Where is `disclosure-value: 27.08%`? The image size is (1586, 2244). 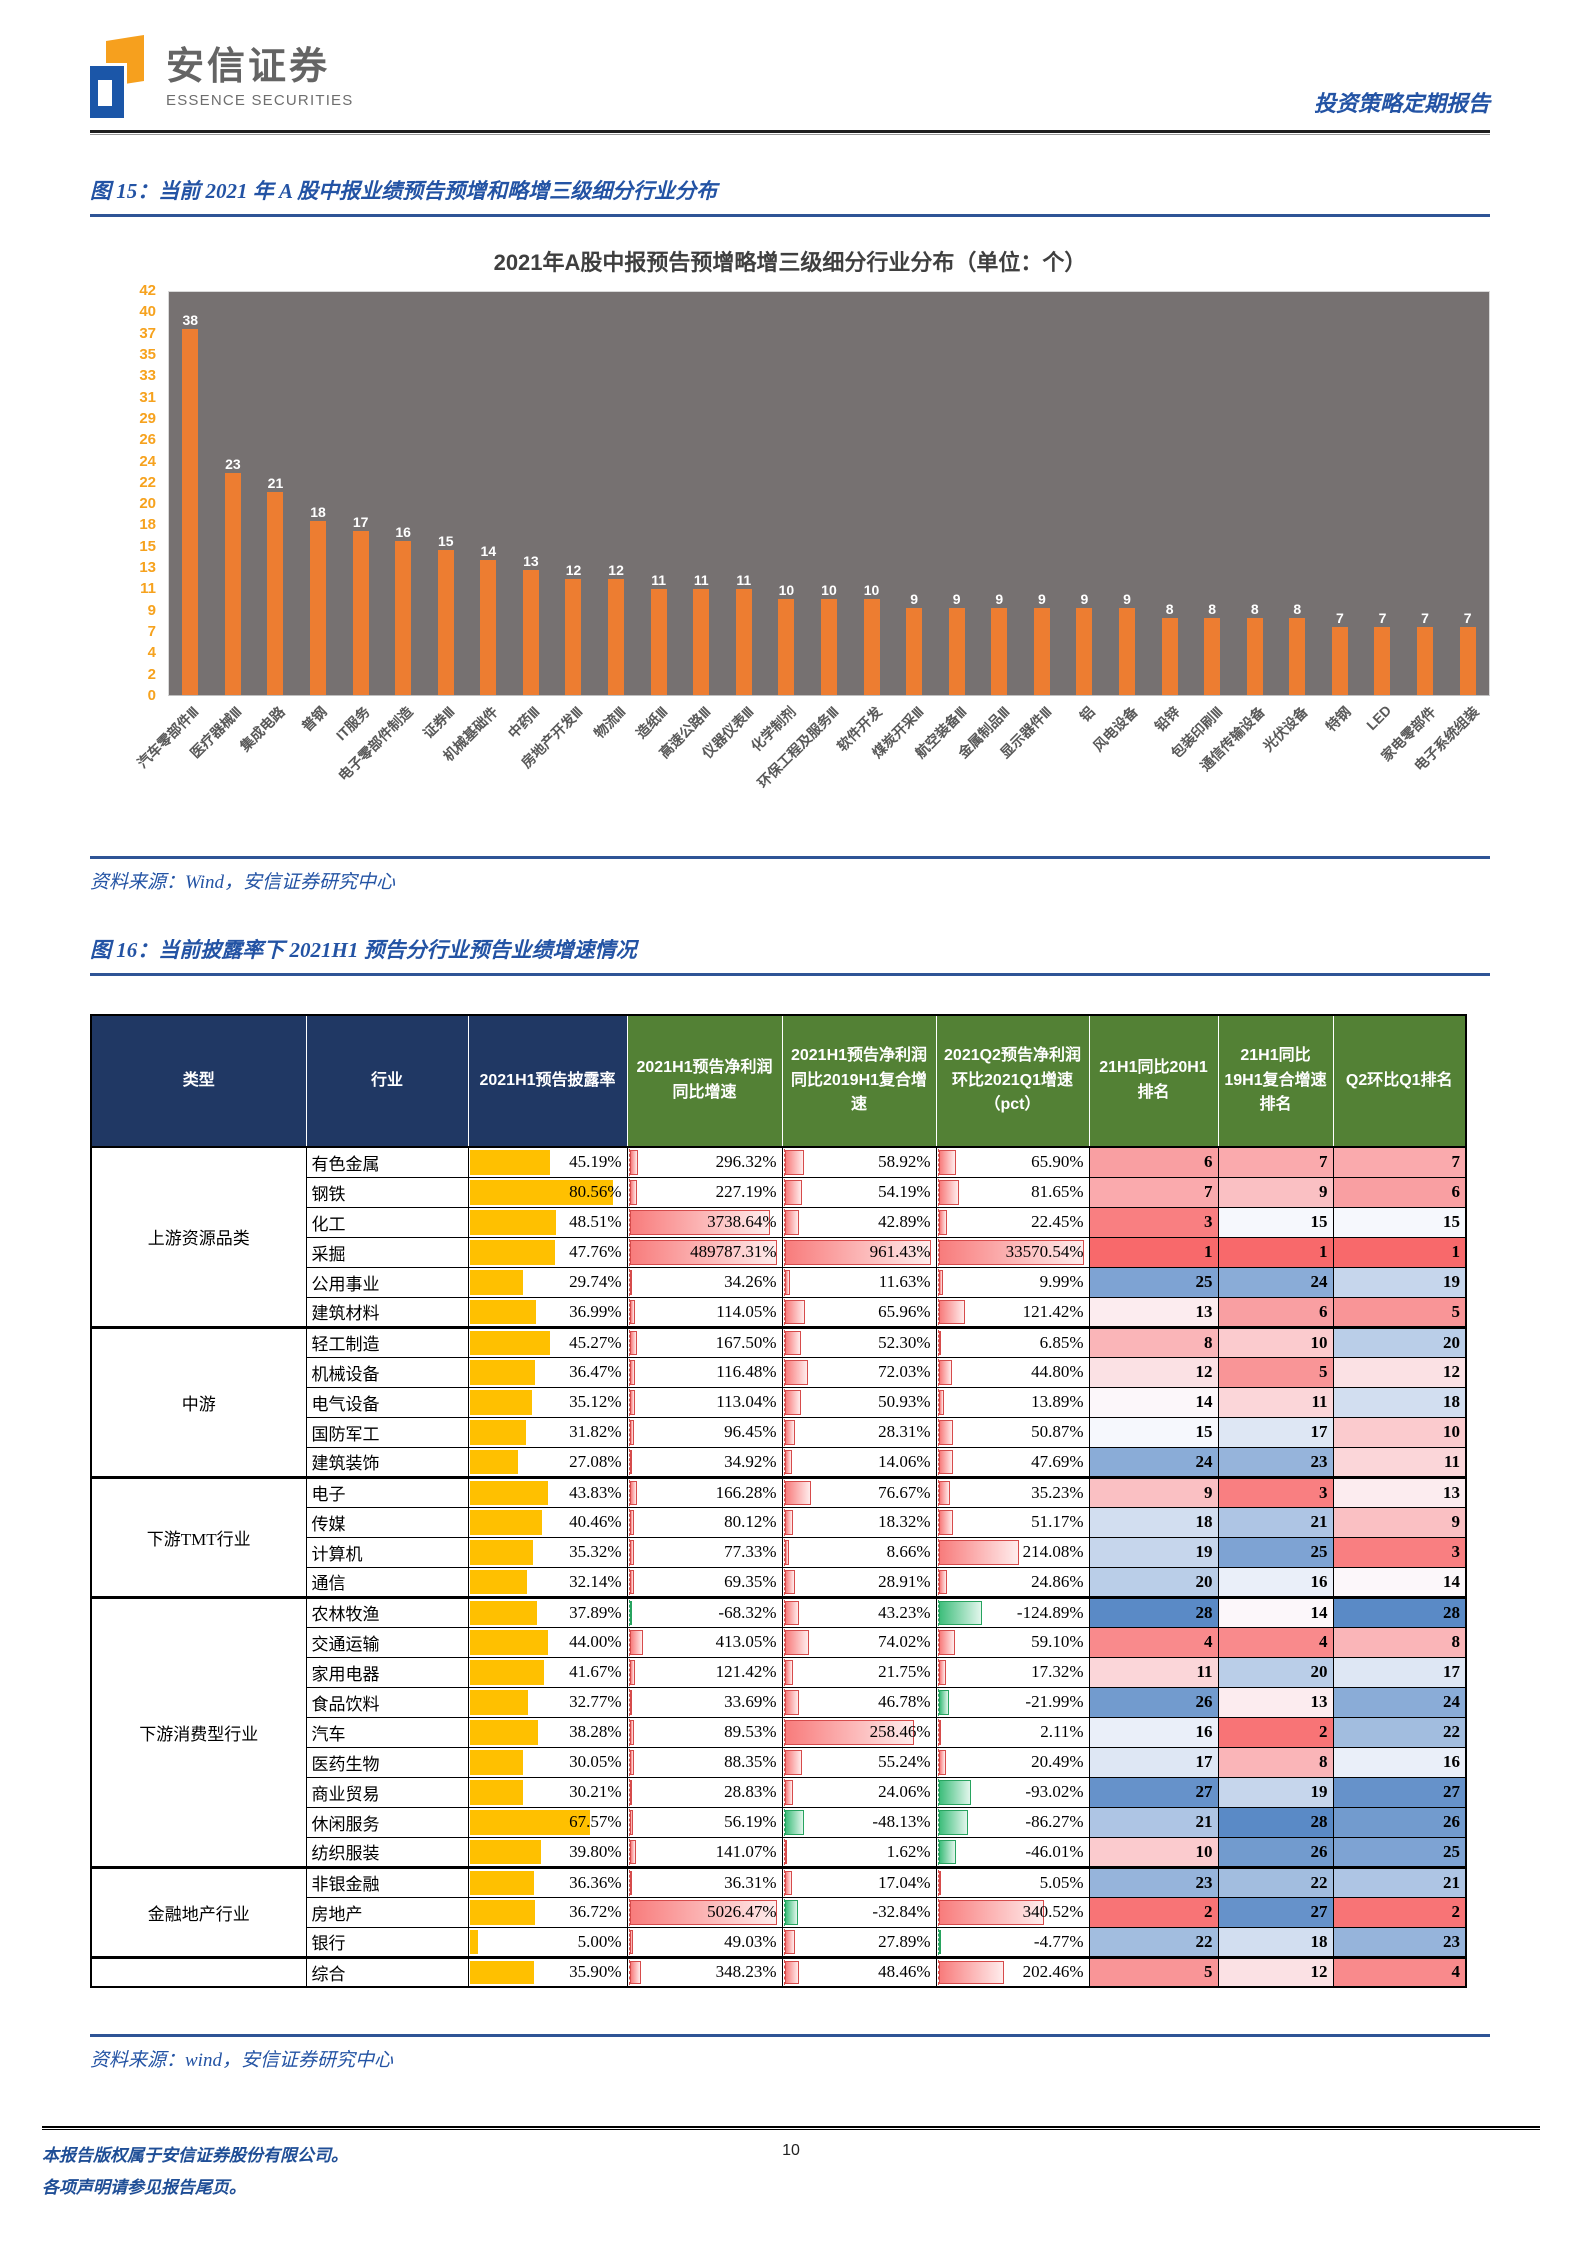
disclosure-value: 27.08% is located at coordinates (595, 1461).